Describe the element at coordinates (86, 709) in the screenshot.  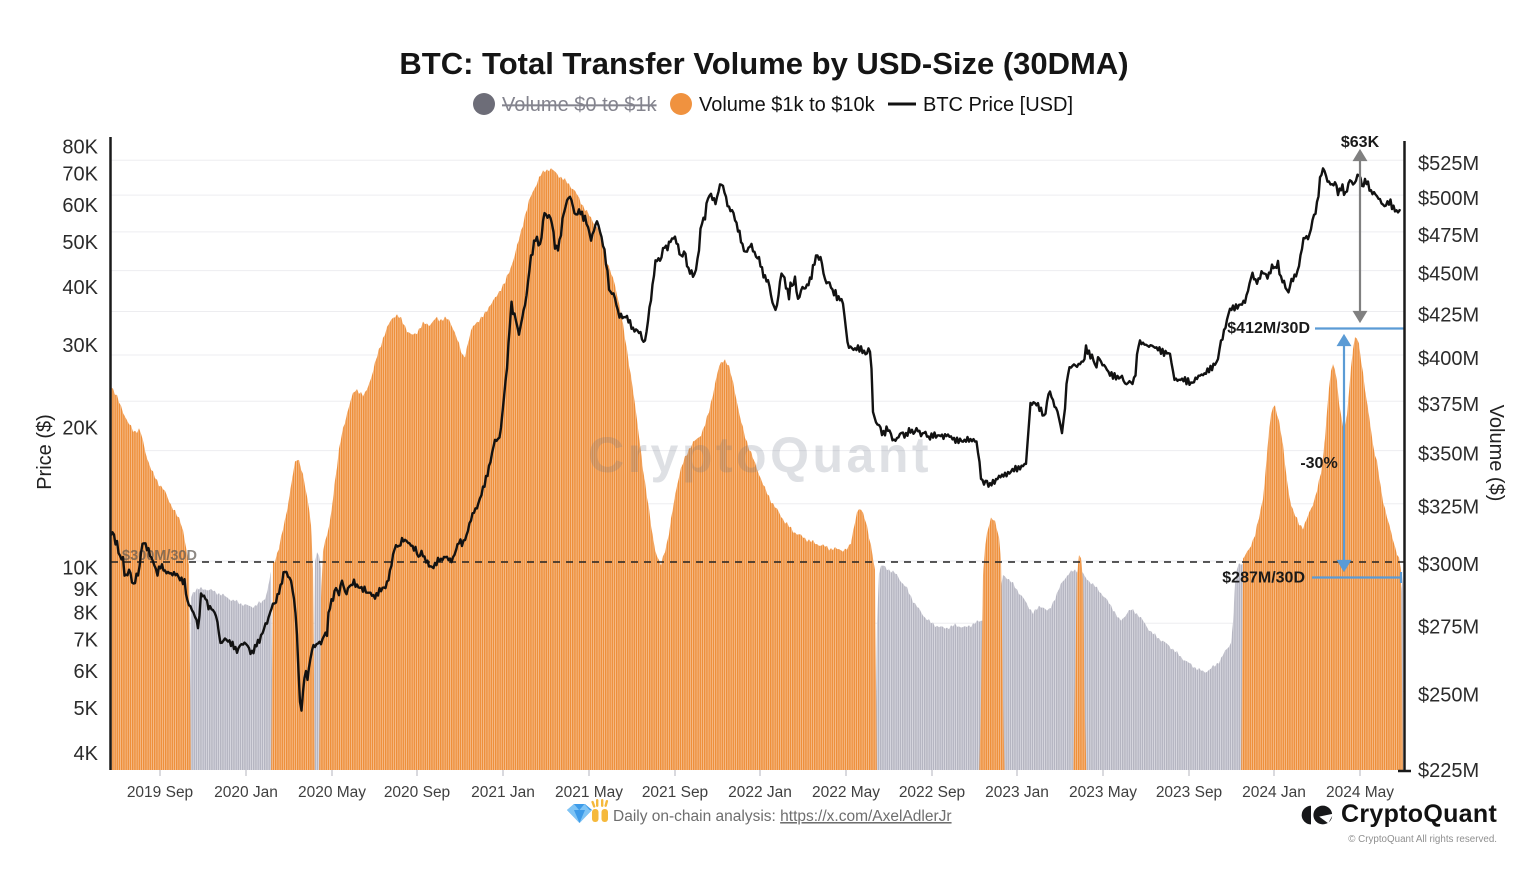
I see `svg-text: 5K` at that location.